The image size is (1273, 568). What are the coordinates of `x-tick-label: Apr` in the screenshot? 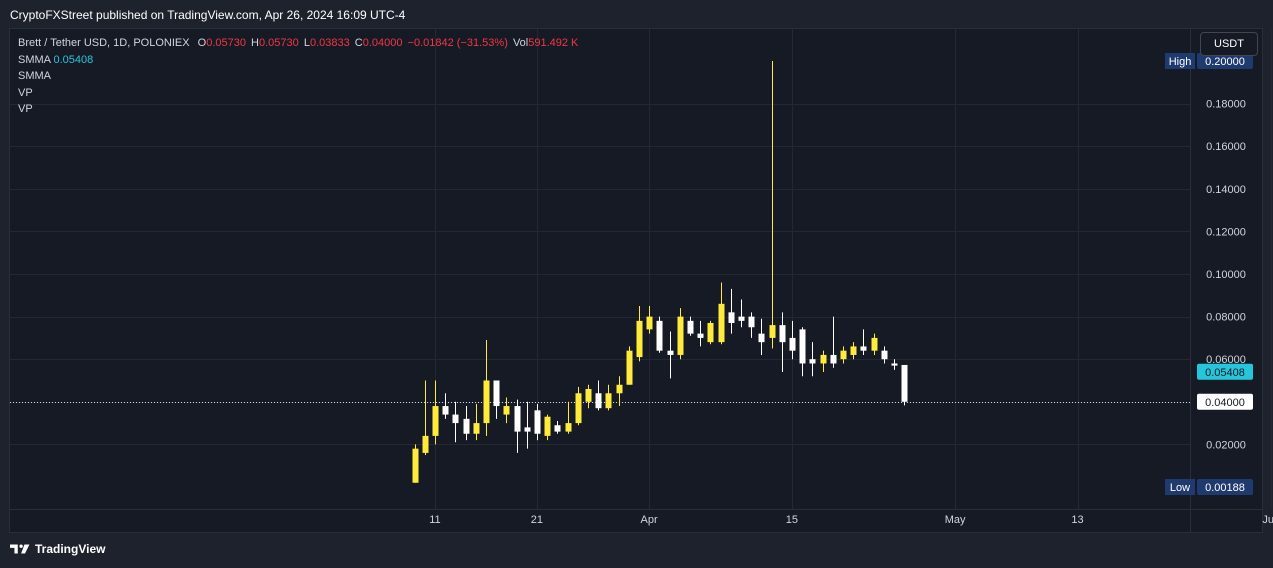 It's located at (649, 520).